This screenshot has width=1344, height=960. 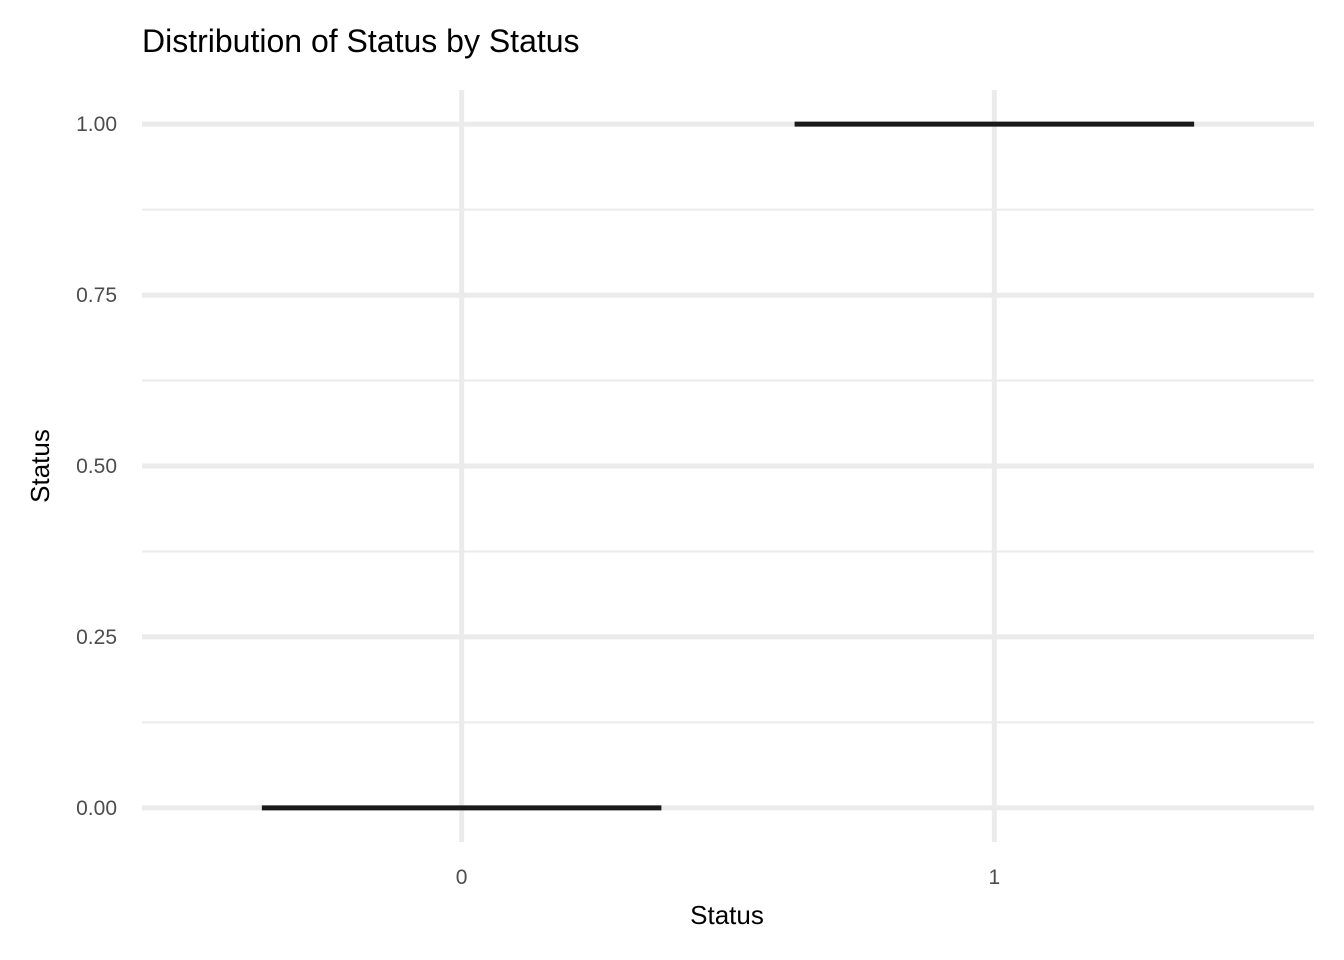 What do you see at coordinates (96, 295) in the screenshot?
I see `y-tick-label: 0.75` at bounding box center [96, 295].